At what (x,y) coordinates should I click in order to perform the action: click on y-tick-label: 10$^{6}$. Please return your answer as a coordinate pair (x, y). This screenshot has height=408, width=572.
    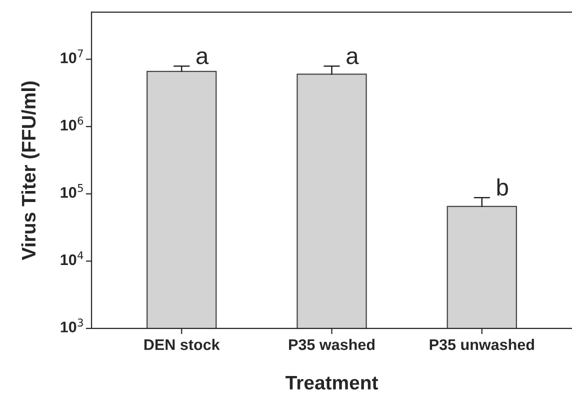
    Looking at the image, I should click on (72, 123).